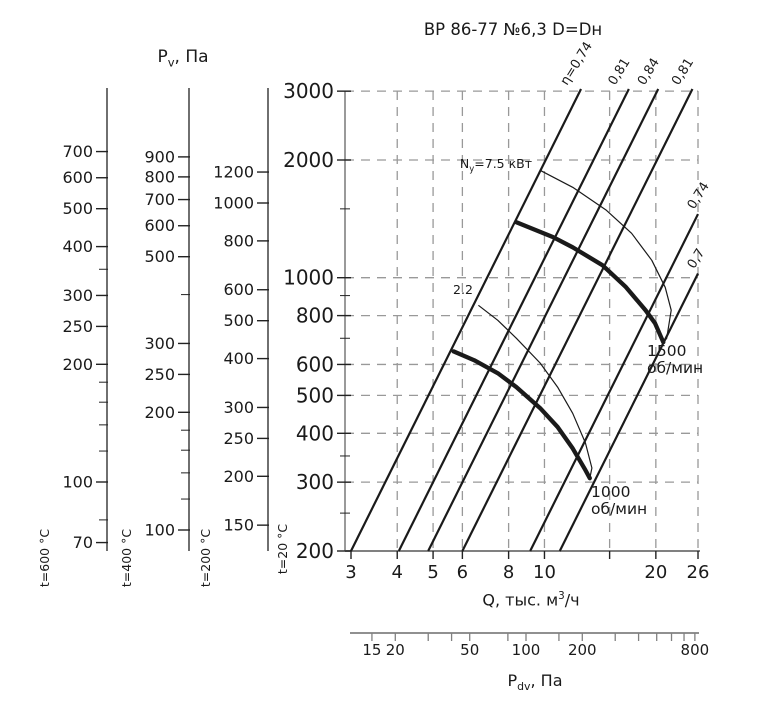 This screenshot has height=705, width=759. What do you see at coordinates (503, 163) in the screenshot?
I see `power-upper-post: =7.5 кВт` at bounding box center [503, 163].